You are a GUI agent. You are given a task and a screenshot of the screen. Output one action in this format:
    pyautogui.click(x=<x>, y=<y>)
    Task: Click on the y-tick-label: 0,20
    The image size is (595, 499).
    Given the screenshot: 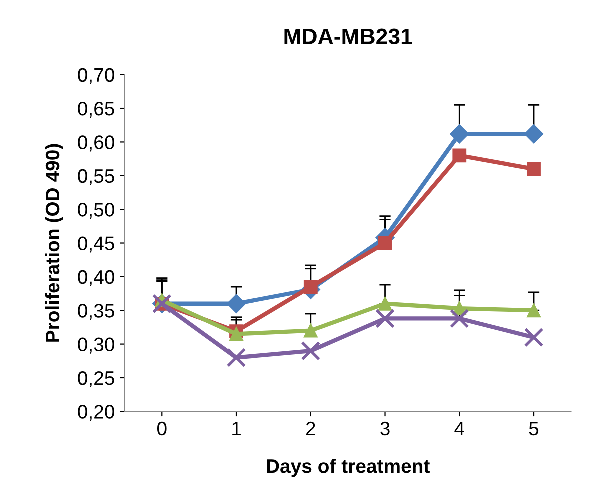 What is the action you would take?
    pyautogui.click(x=96, y=413)
    